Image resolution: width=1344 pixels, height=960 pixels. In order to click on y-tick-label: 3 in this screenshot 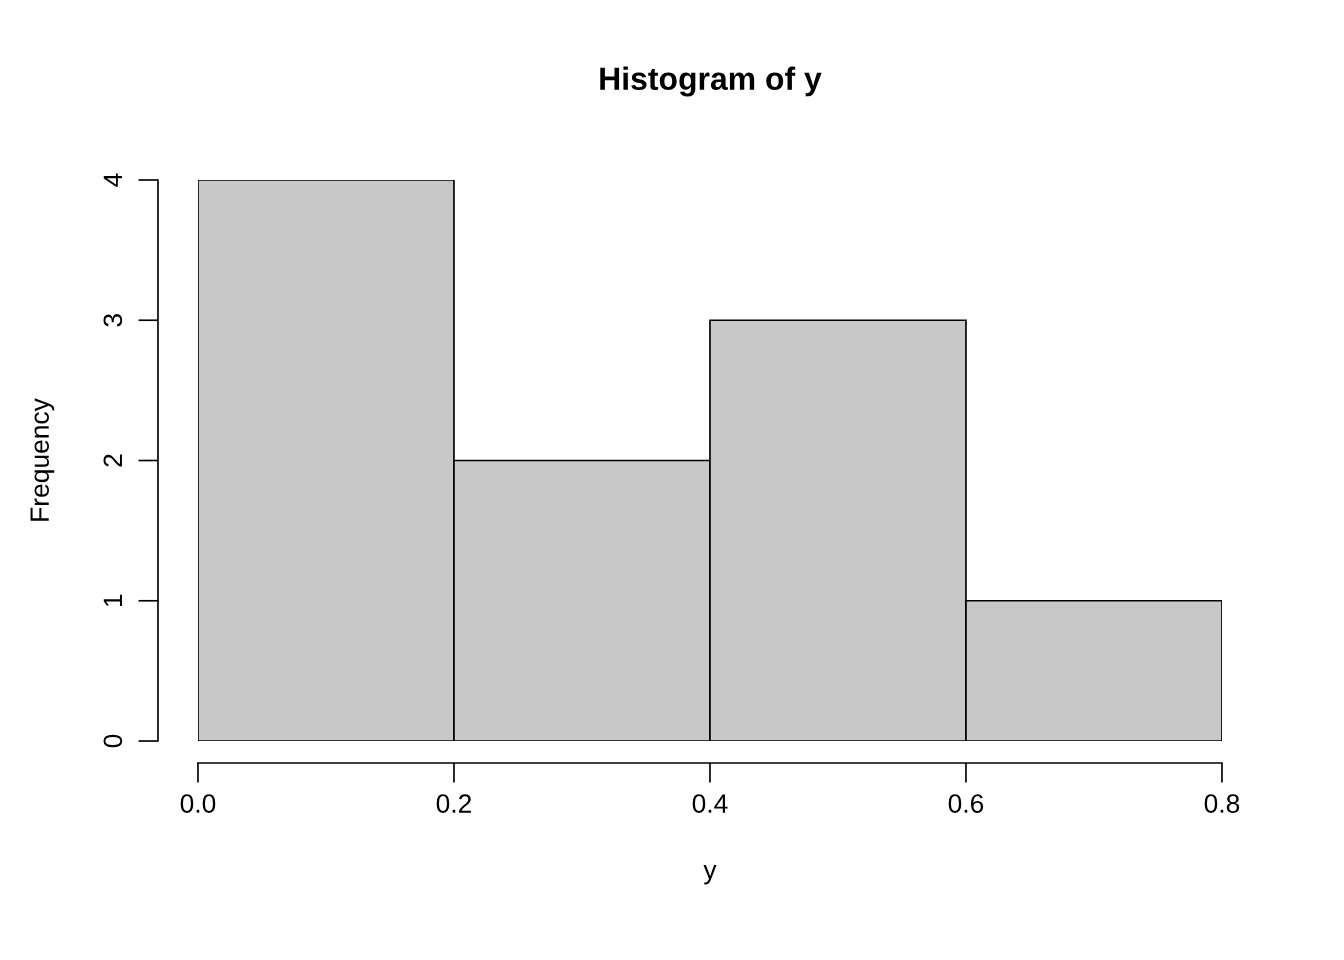, I will do `click(113, 320)`.